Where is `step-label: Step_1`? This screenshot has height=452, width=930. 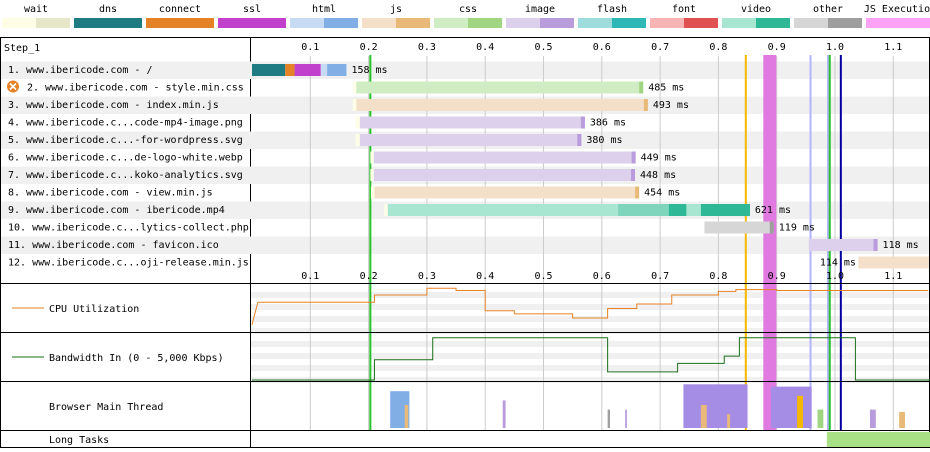 step-label: Step_1 is located at coordinates (22, 48).